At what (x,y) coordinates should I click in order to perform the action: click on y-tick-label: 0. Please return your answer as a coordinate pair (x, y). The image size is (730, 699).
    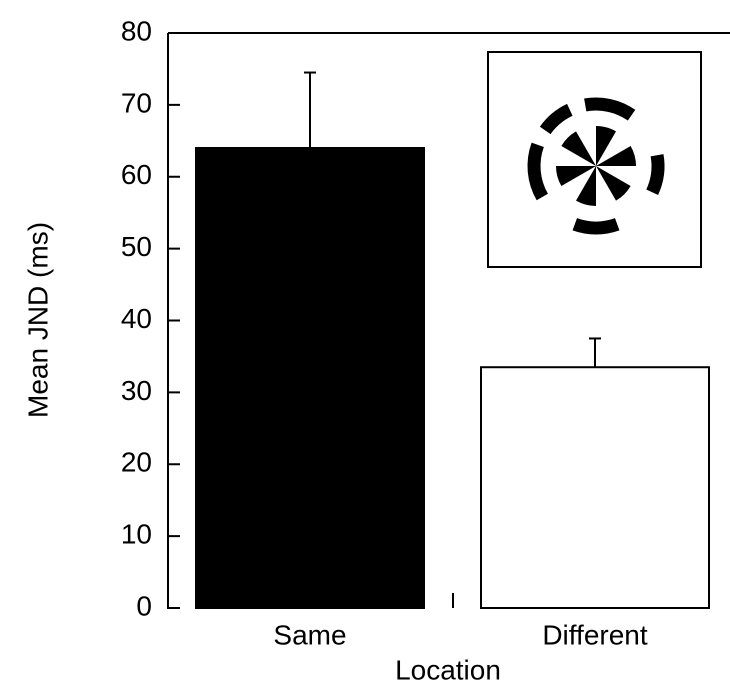
    Looking at the image, I should click on (144, 605).